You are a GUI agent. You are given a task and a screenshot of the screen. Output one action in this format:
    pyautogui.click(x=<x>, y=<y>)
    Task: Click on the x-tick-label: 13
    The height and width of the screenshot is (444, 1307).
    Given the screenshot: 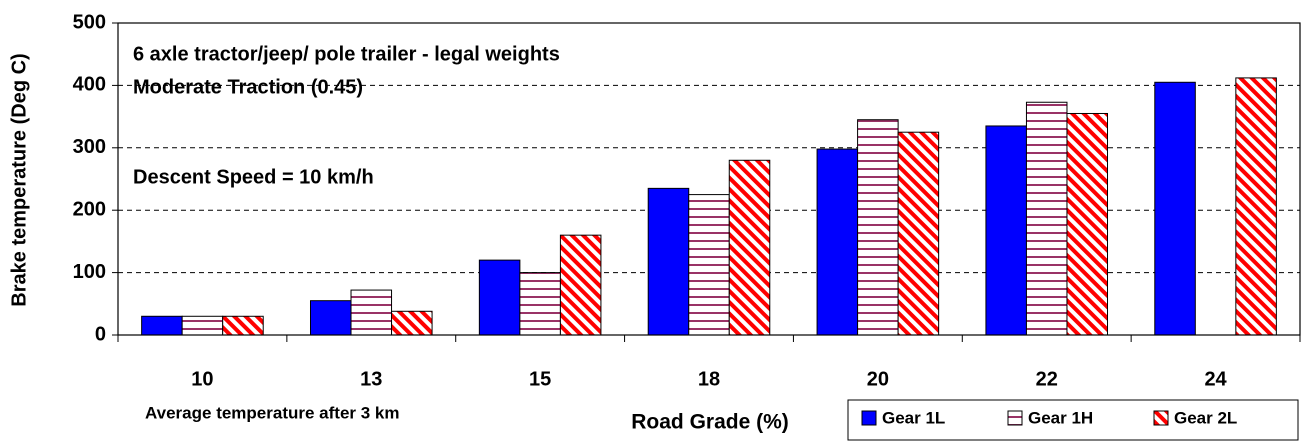 What is the action you would take?
    pyautogui.click(x=371, y=379)
    